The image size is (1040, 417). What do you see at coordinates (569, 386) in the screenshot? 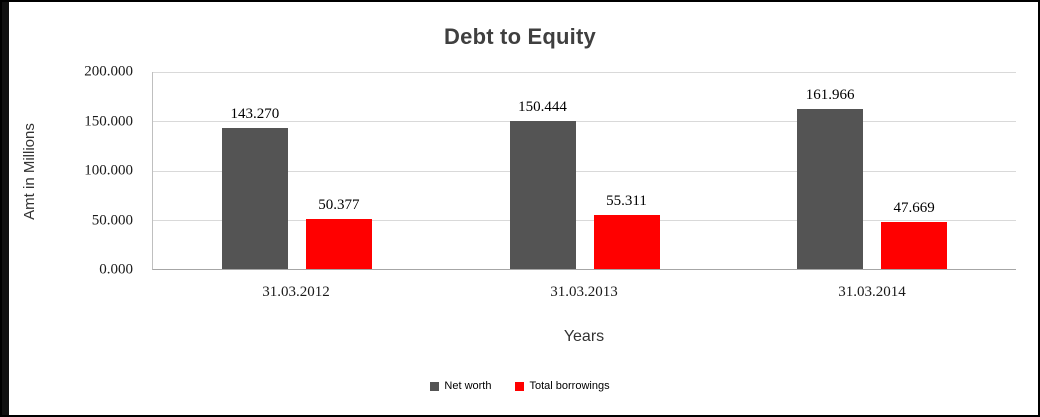
I see `legend-label: Total borrowings` at bounding box center [569, 386].